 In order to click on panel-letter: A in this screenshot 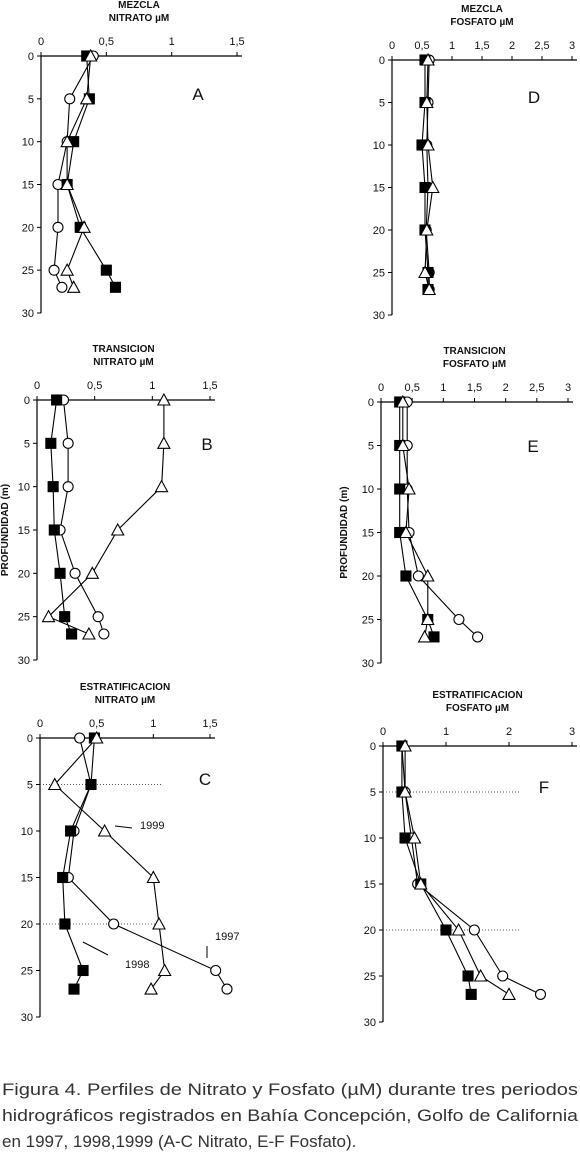, I will do `click(198, 94)`.